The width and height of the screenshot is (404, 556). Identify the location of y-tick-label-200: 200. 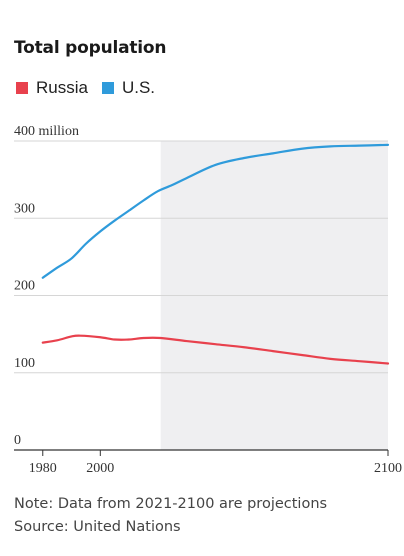
(24, 286).